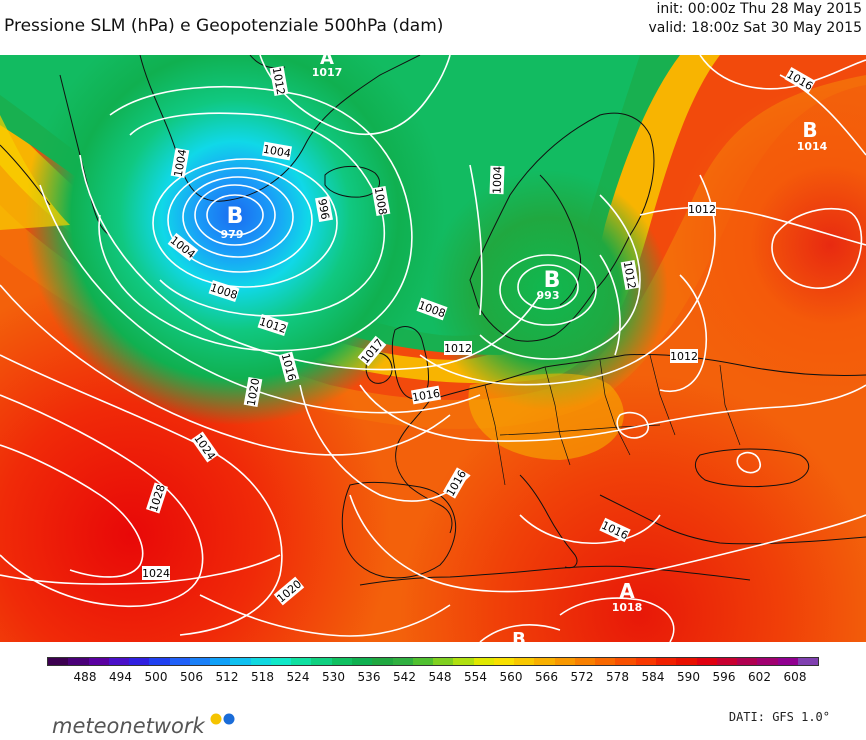  Describe the element at coordinates (227, 677) in the screenshot. I see `colorbar-tick-label: 512` at that location.